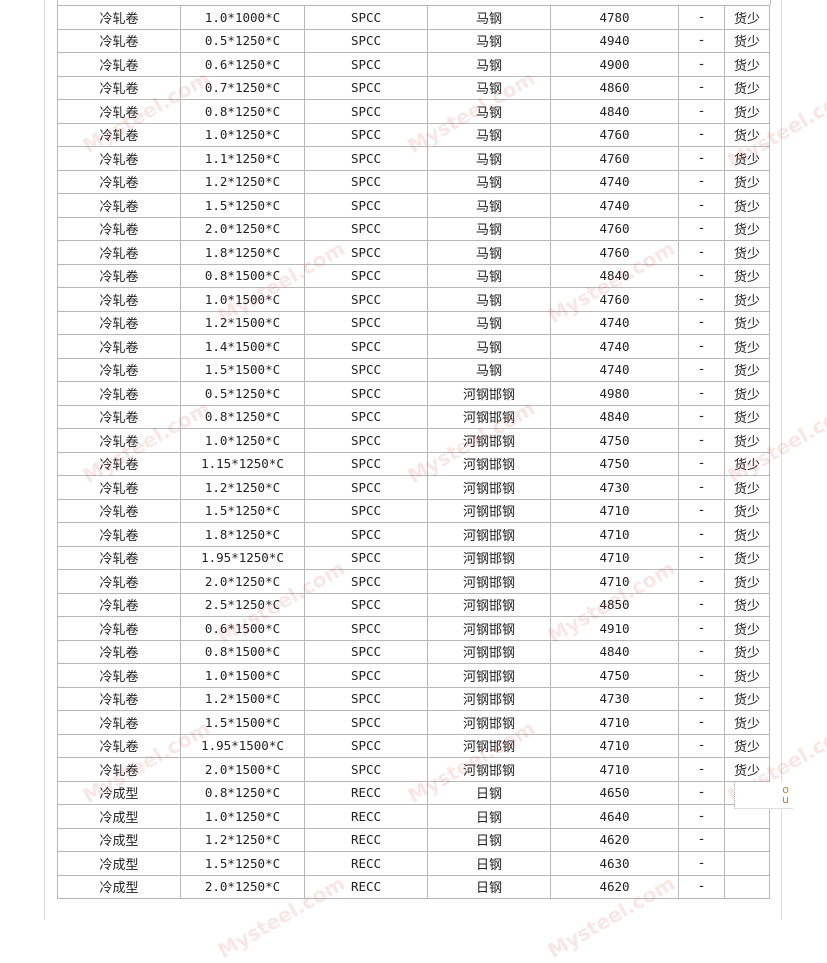 Image resolution: width=827 pixels, height=963 pixels. Describe the element at coordinates (614, 463) in the screenshot. I see `cell-price: 4750` at that location.